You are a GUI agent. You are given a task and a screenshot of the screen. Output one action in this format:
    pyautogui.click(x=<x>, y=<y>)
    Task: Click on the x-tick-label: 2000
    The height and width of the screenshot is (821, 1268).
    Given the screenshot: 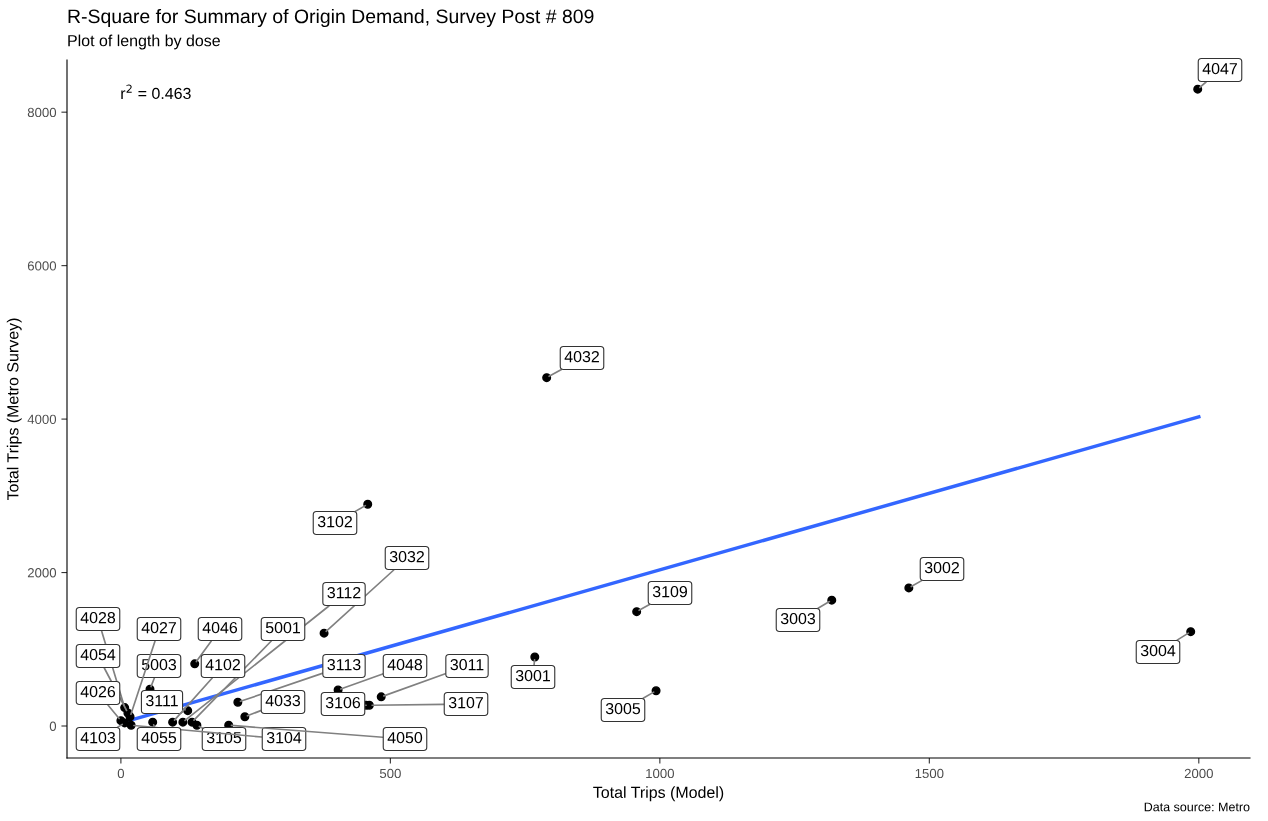 What is the action you would take?
    pyautogui.click(x=1198, y=773)
    